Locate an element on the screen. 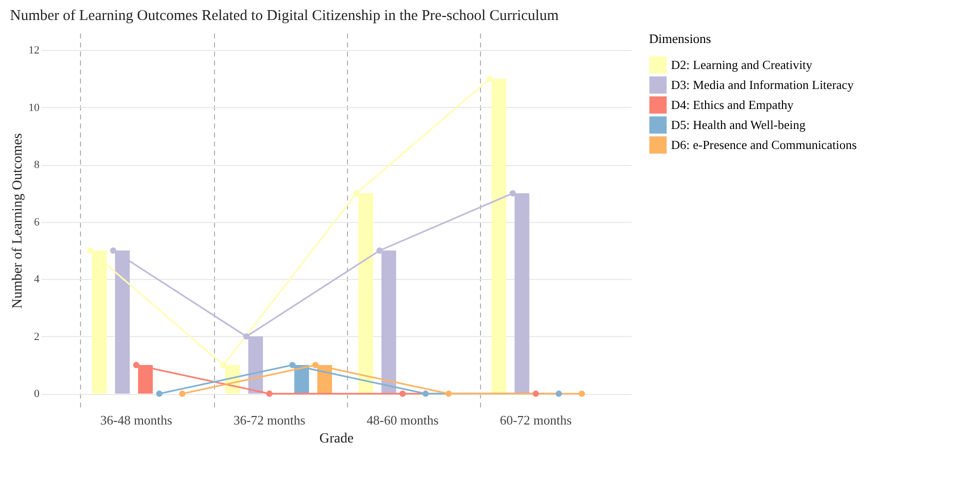 Image resolution: width=971 pixels, height=491 pixels. x-axis-title: Grade is located at coordinates (336, 439).